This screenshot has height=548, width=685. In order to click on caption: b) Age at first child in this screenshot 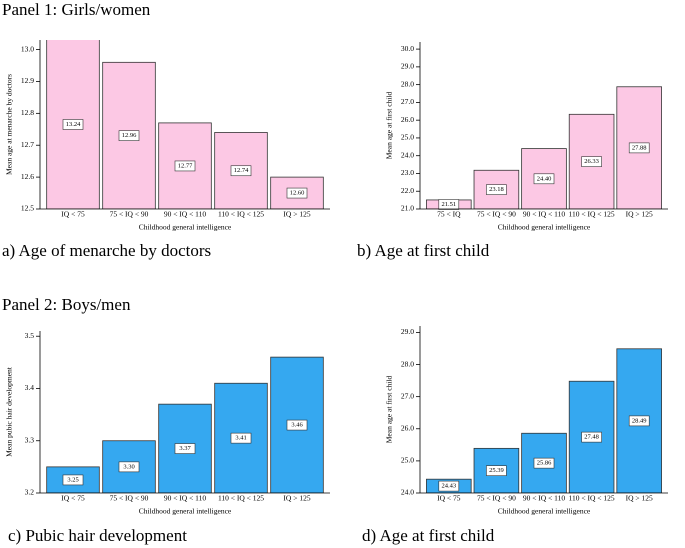, I will do `click(423, 250)`.